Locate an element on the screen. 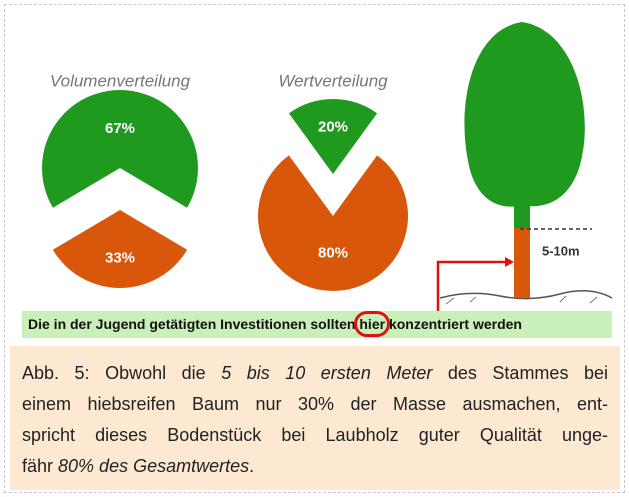 The height and width of the screenshot is (497, 629). pointer-arrow is located at coordinates (509, 262).